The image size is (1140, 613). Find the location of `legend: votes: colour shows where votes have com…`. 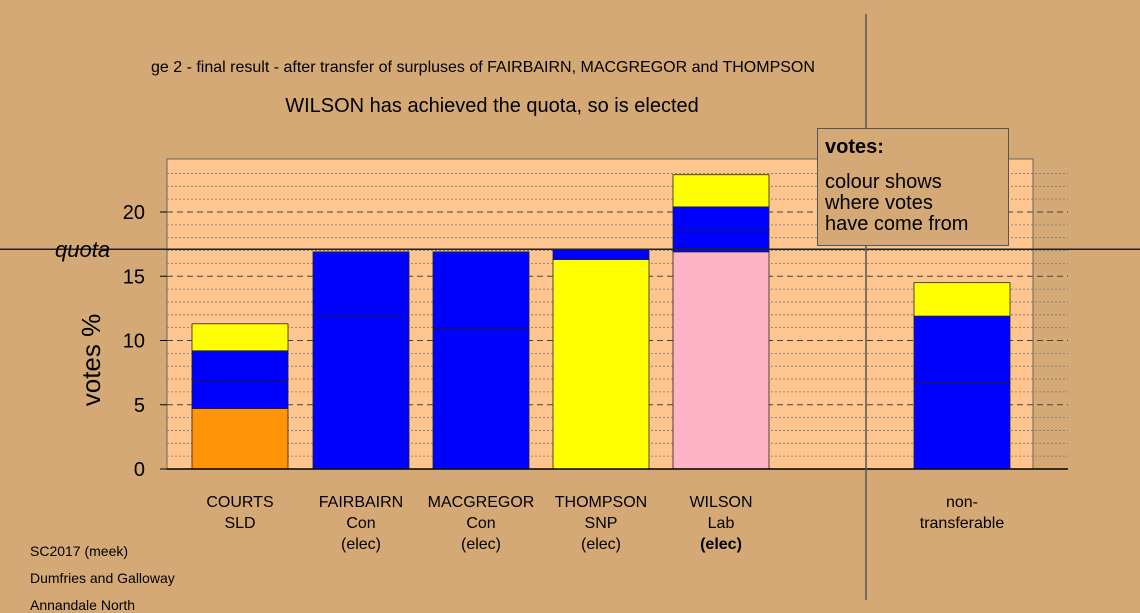

legend: votes: colour shows where votes have com… is located at coordinates (913, 187).